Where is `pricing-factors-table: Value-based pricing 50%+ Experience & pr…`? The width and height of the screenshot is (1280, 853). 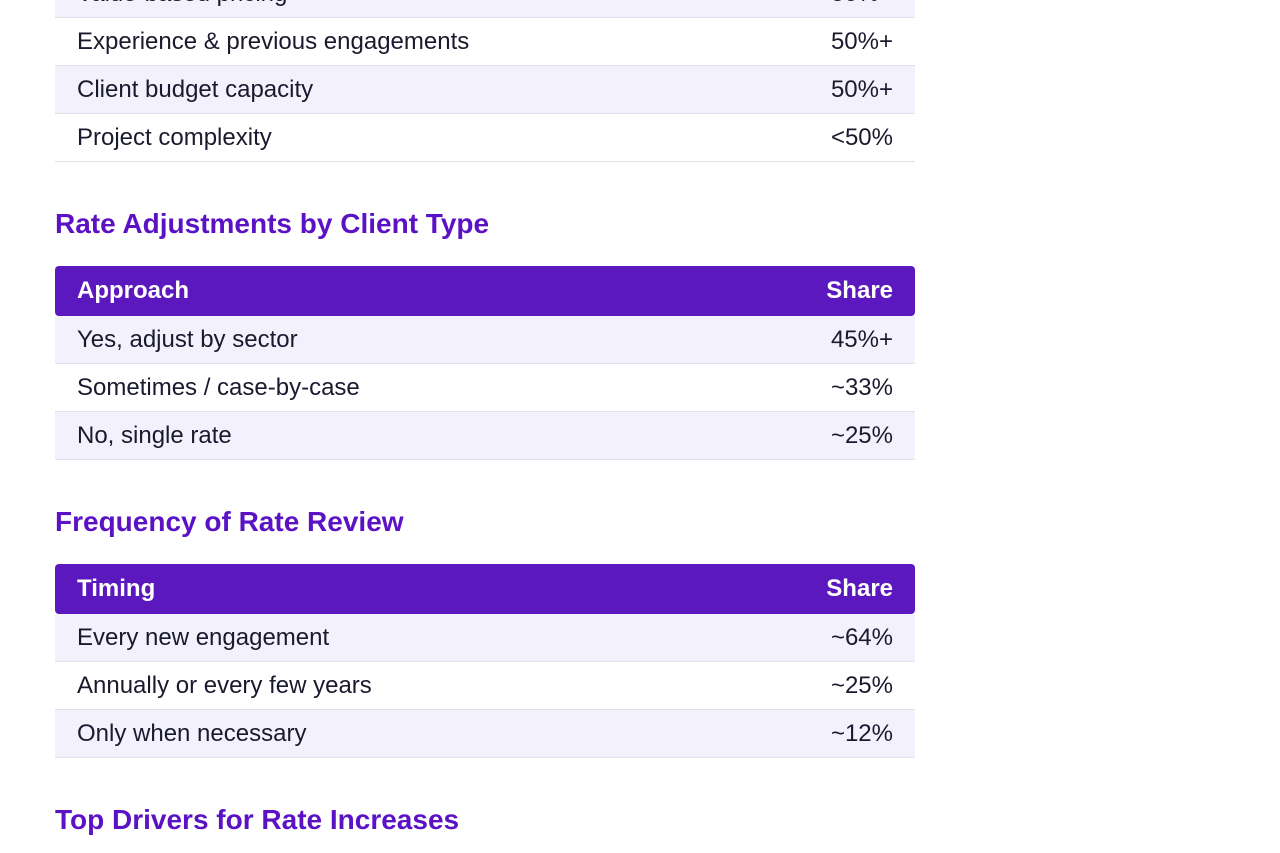
pricing-factors-table: Value-based pricing 50%+ Experience & pr… is located at coordinates (485, 81).